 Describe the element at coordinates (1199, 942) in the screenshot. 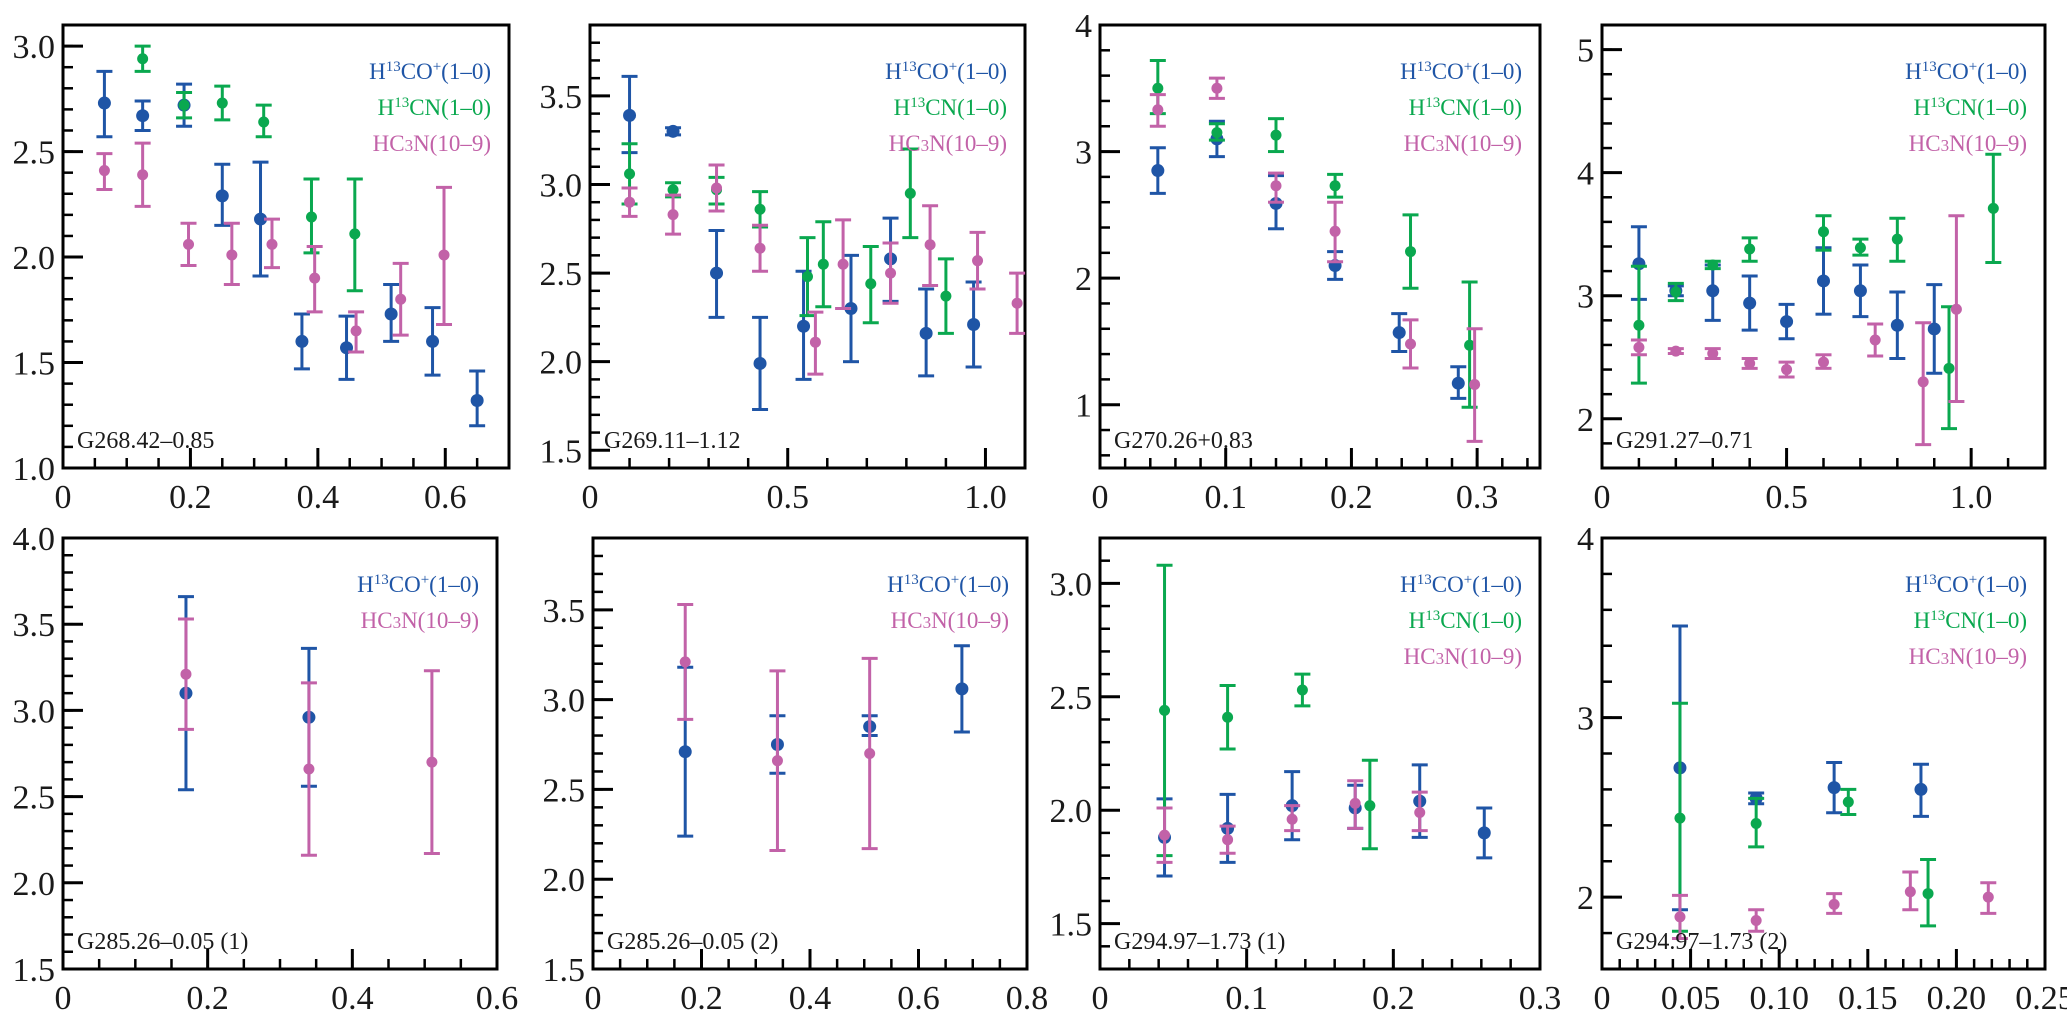

I see `source-name-label: G294.97–1.73 (1)` at that location.